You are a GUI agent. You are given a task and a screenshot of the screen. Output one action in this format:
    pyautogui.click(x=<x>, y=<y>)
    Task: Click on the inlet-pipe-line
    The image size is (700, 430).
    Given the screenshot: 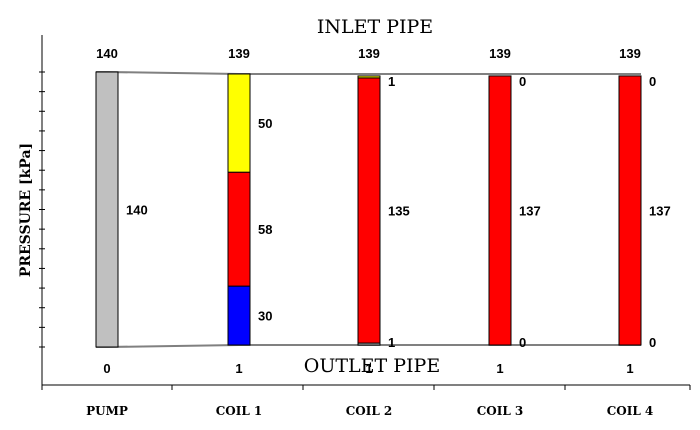 What is the action you would take?
    pyautogui.click(x=368, y=73)
    